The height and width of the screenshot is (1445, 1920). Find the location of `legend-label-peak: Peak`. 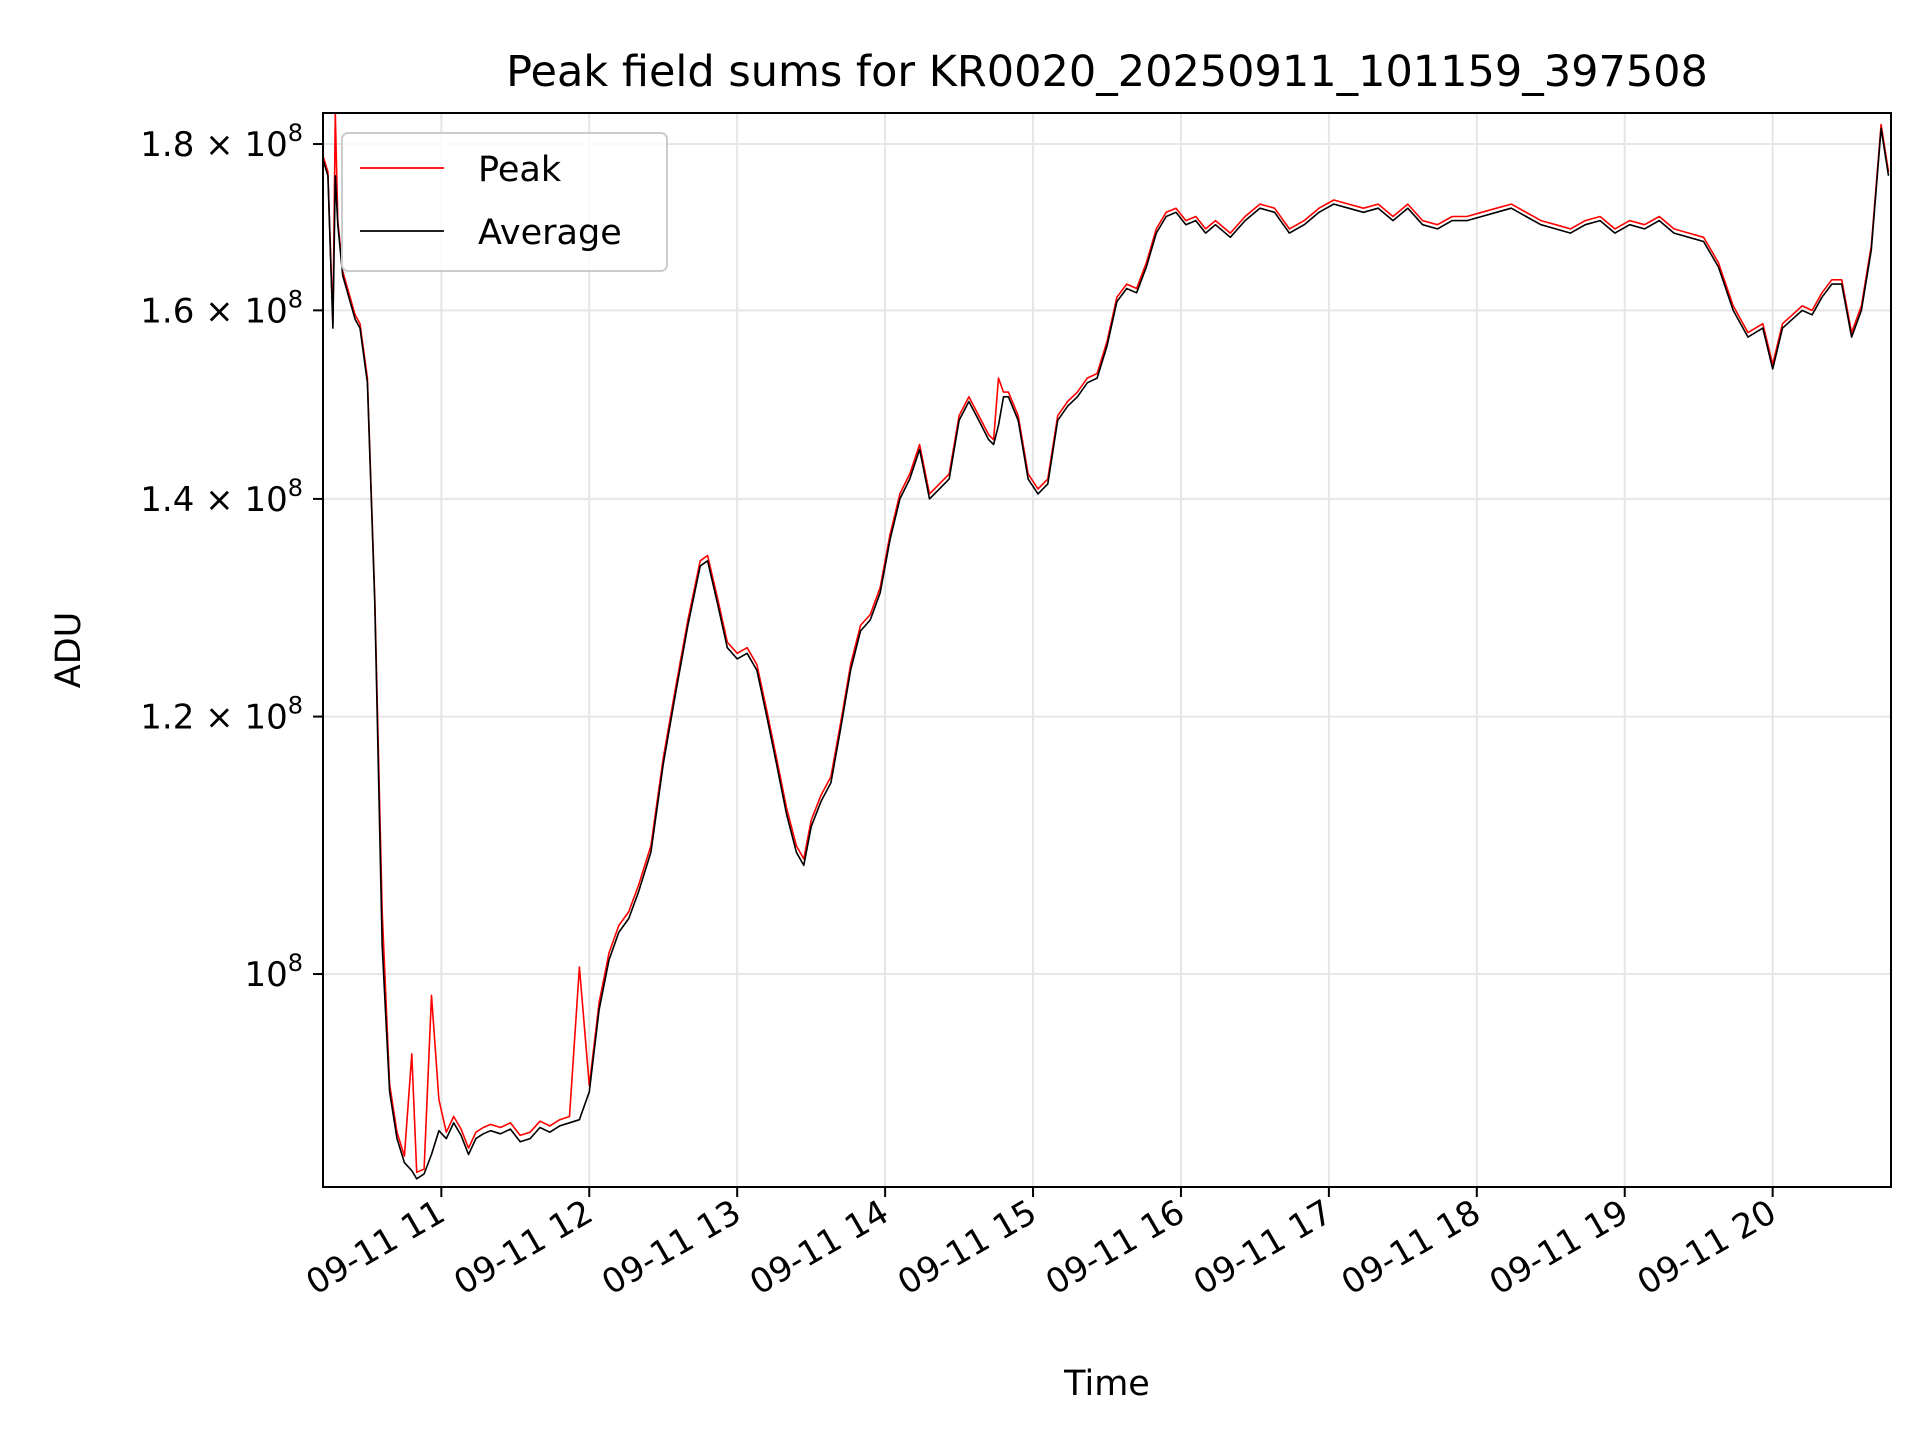

legend-label-peak: Peak is located at coordinates (520, 170).